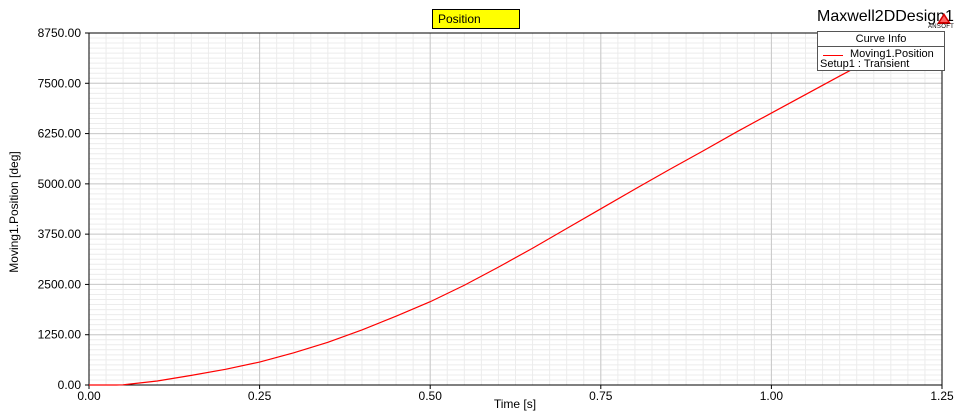  Describe the element at coordinates (601, 396) in the screenshot. I see `x-tick-label: 0.75` at that location.